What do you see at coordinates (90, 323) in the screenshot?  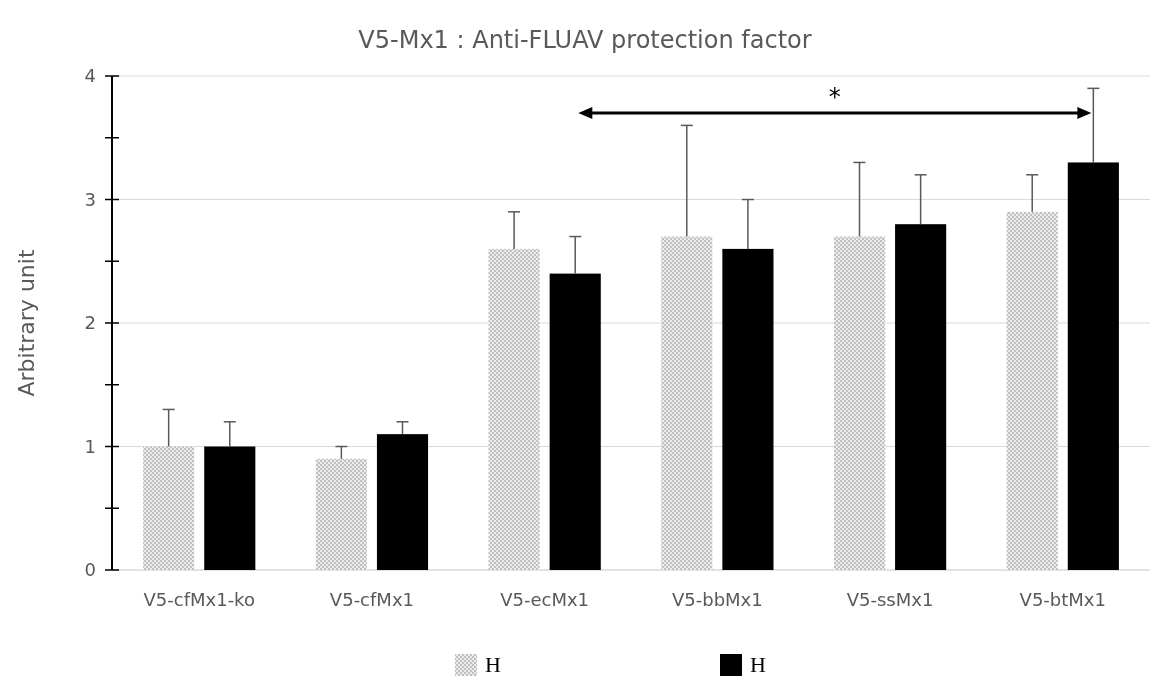 I see `y-tick-label: 2` at bounding box center [90, 323].